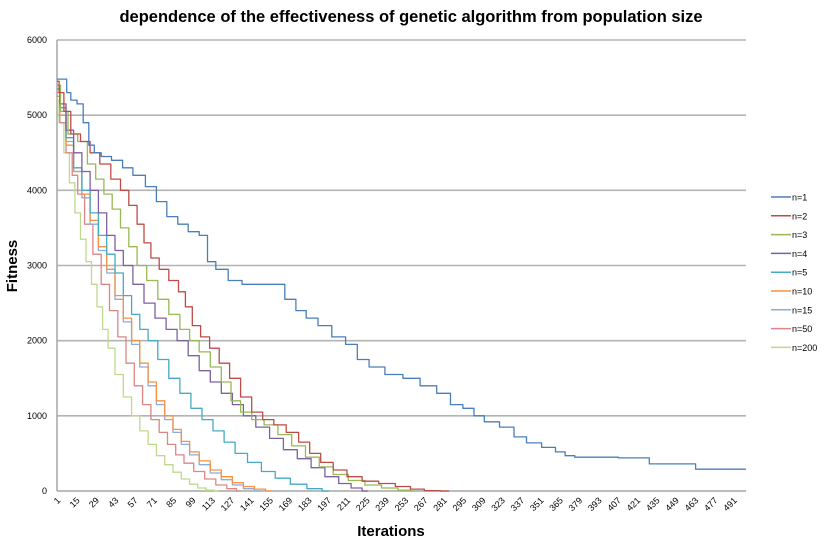  I want to click on legend-item: n=200, so click(794, 348).